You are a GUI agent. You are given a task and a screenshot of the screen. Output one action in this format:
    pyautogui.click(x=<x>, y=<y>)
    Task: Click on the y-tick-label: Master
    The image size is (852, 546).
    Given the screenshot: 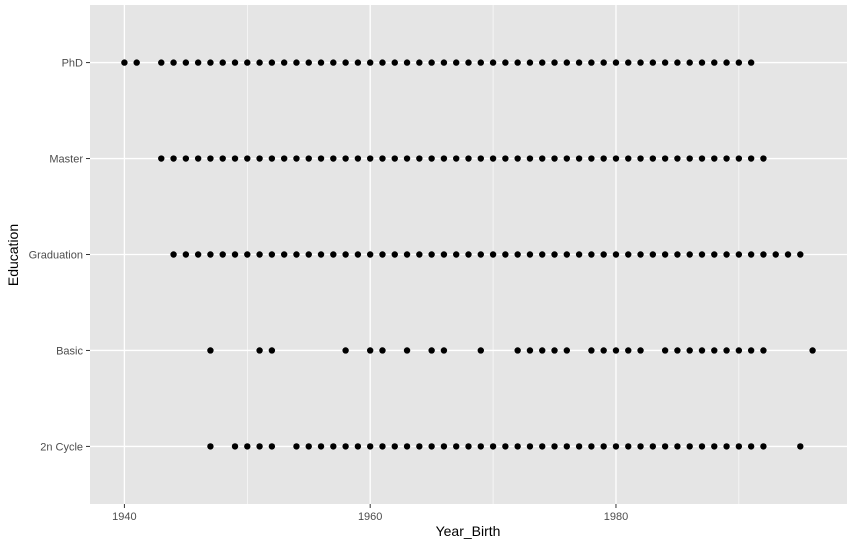 What is the action you would take?
    pyautogui.click(x=66, y=160)
    